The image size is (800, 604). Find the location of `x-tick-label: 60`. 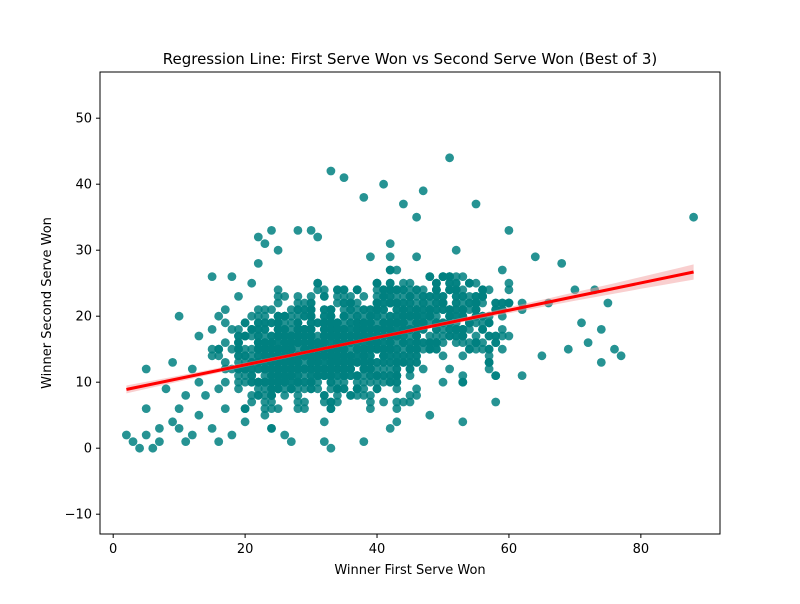

x-tick-label: 60 is located at coordinates (509, 549).